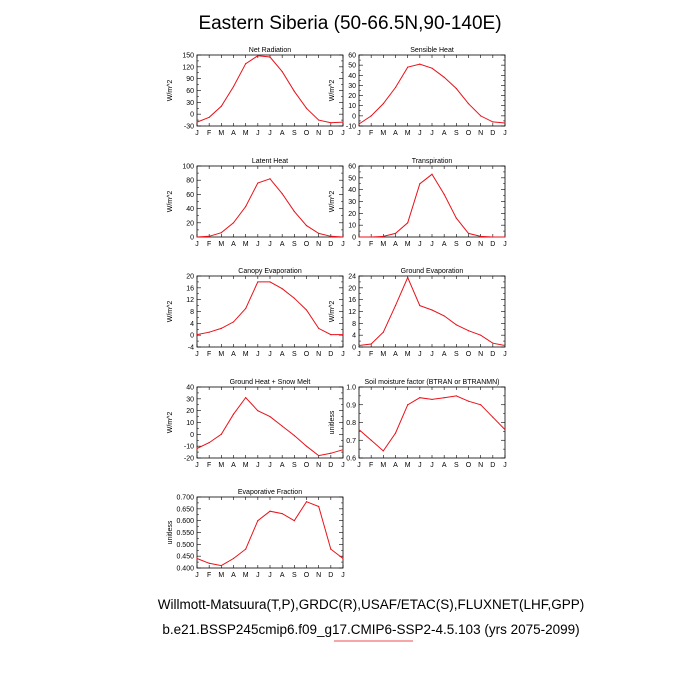 This screenshot has height=700, width=700. Describe the element at coordinates (190, 79) in the screenshot. I see `y-tick-label: 90` at that location.